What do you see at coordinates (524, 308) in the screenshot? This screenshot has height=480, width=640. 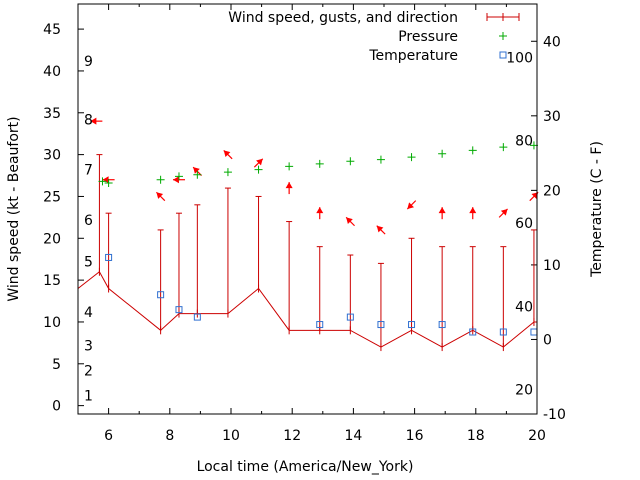 I see `fahrenheit-label: 40` at bounding box center [524, 308].